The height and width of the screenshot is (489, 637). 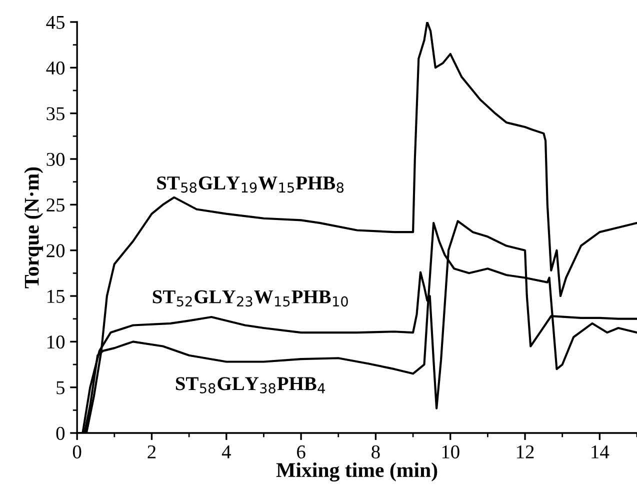 I want to click on y-axis-title: Torque (N·m), so click(x=34, y=227).